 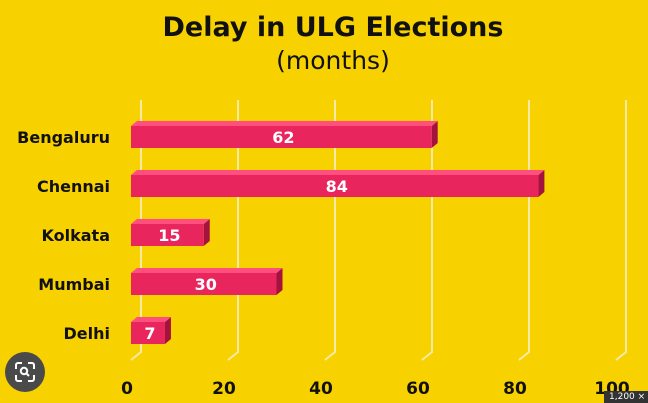 What do you see at coordinates (127, 389) in the screenshot?
I see `x-tick-label: 0` at bounding box center [127, 389].